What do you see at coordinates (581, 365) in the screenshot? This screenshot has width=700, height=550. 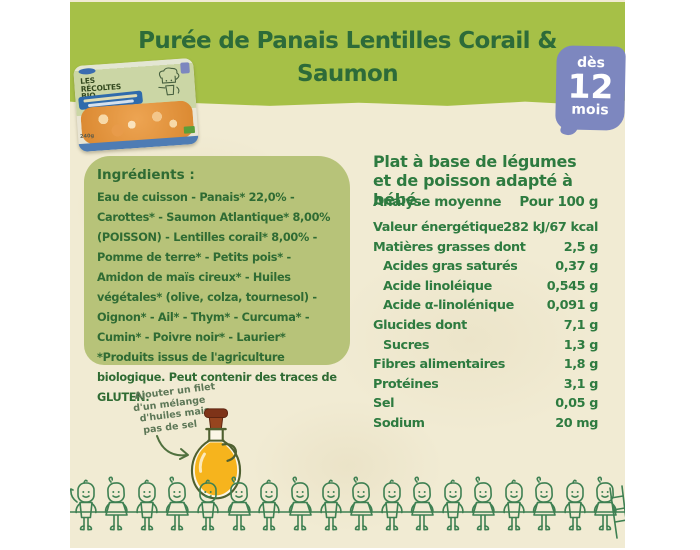 I see `row-value: 1,8 g` at bounding box center [581, 365].